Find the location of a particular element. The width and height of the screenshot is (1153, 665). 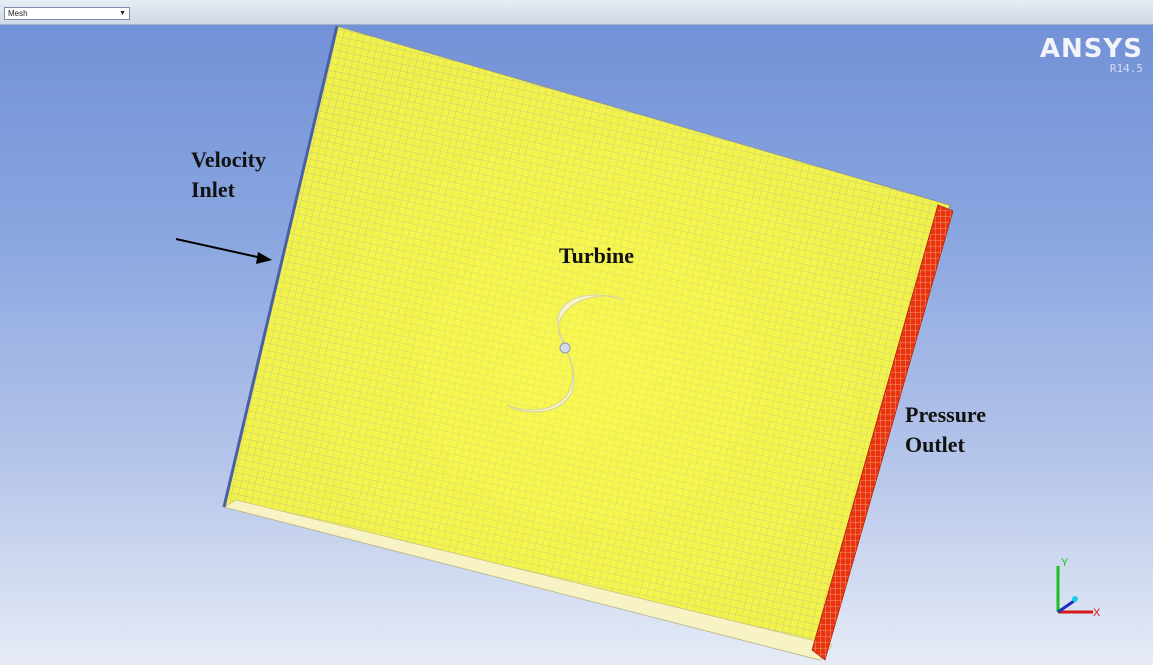

bottom-wall is located at coordinates (527, 580).